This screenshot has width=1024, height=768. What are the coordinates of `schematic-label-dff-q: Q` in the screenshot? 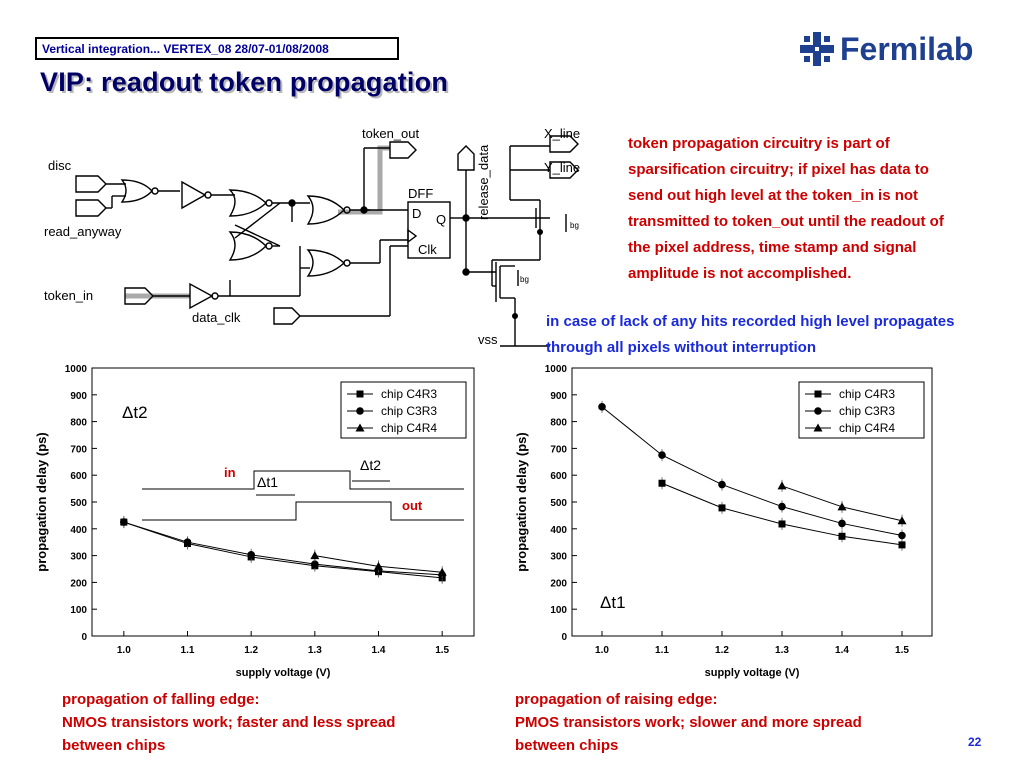 It's located at (441, 219).